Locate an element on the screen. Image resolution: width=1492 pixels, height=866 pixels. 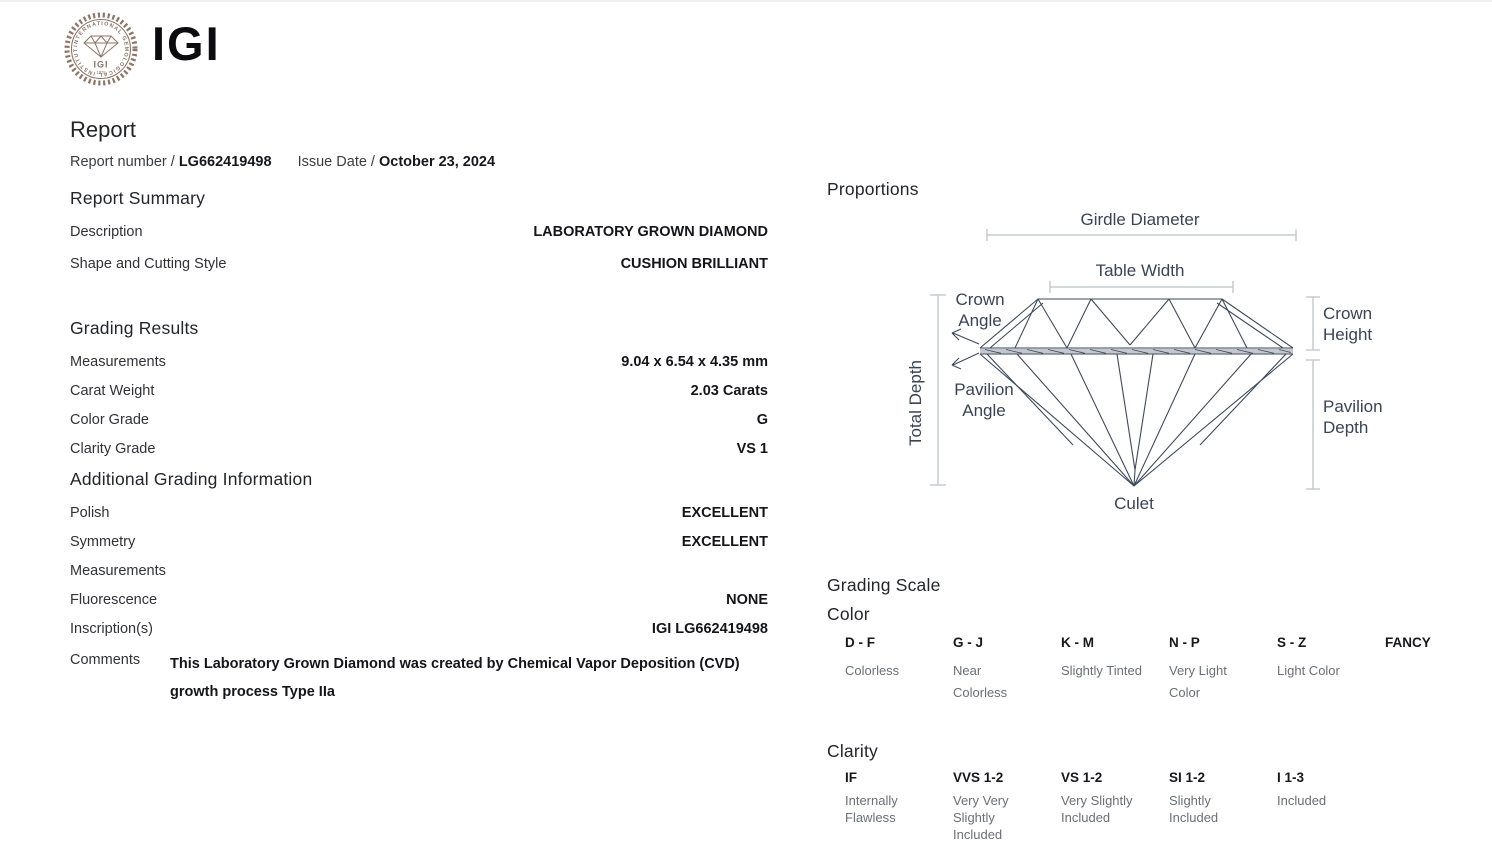
color-grade-column: N - P Very Light Color is located at coordinates (1198, 667).